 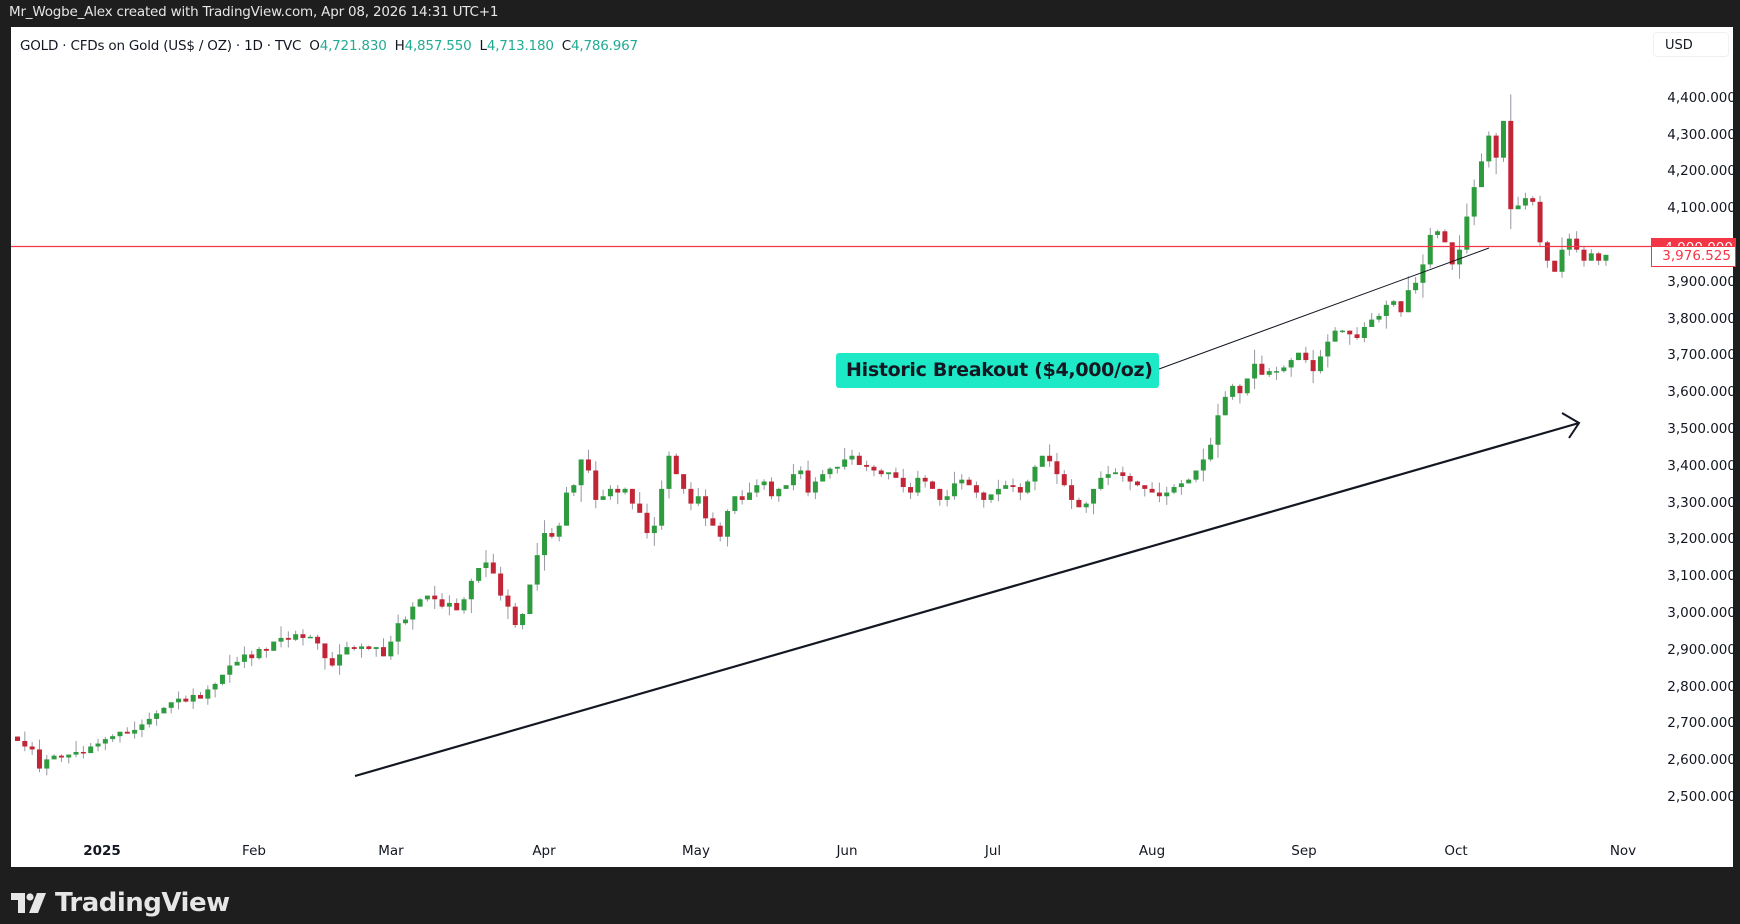 What do you see at coordinates (997, 370) in the screenshot?
I see `breakout-annotation: Historic Breakout ($4,000/oz)` at bounding box center [997, 370].